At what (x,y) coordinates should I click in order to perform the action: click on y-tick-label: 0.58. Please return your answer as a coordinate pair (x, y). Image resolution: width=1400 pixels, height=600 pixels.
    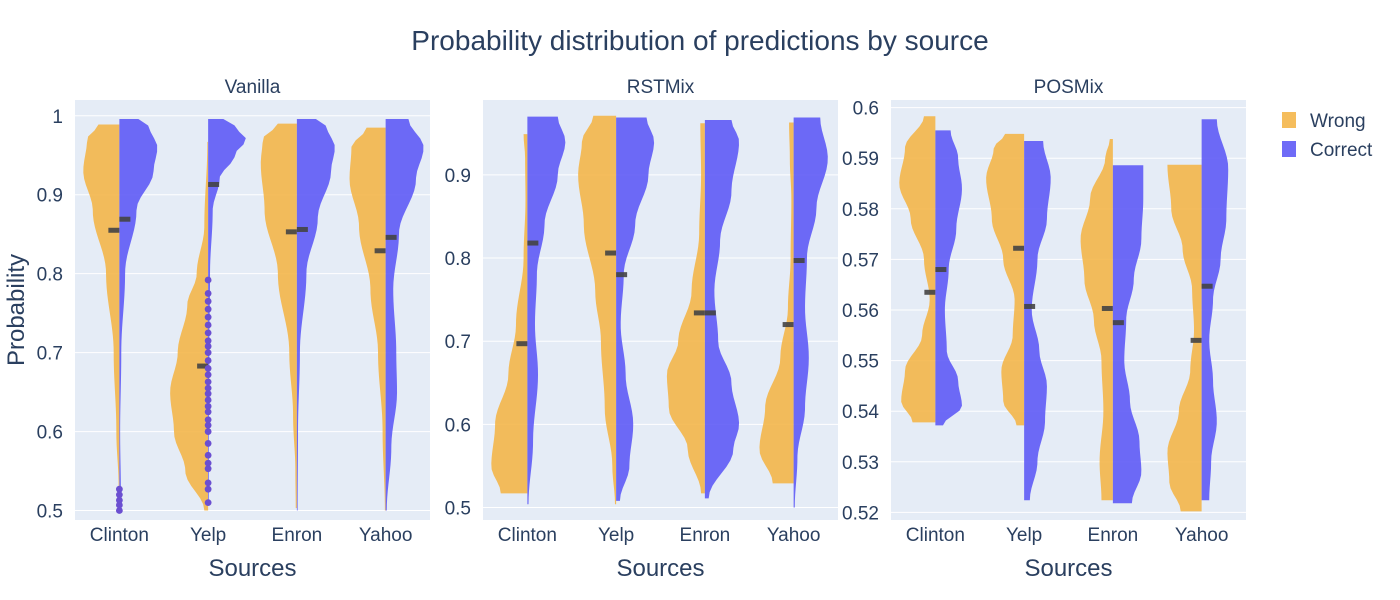
    Looking at the image, I should click on (860, 210).